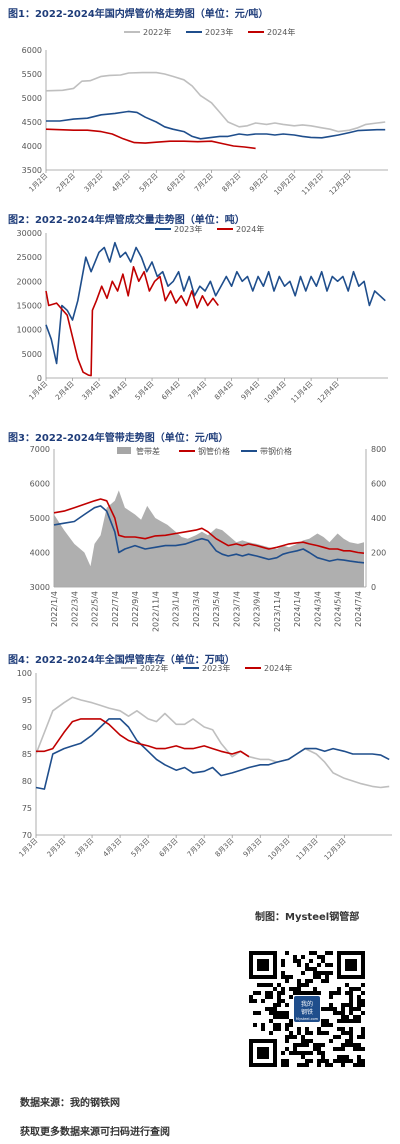  Describe the element at coordinates (121, 183) in the screenshot. I see `x-tick-label: 4月2日` at that location.